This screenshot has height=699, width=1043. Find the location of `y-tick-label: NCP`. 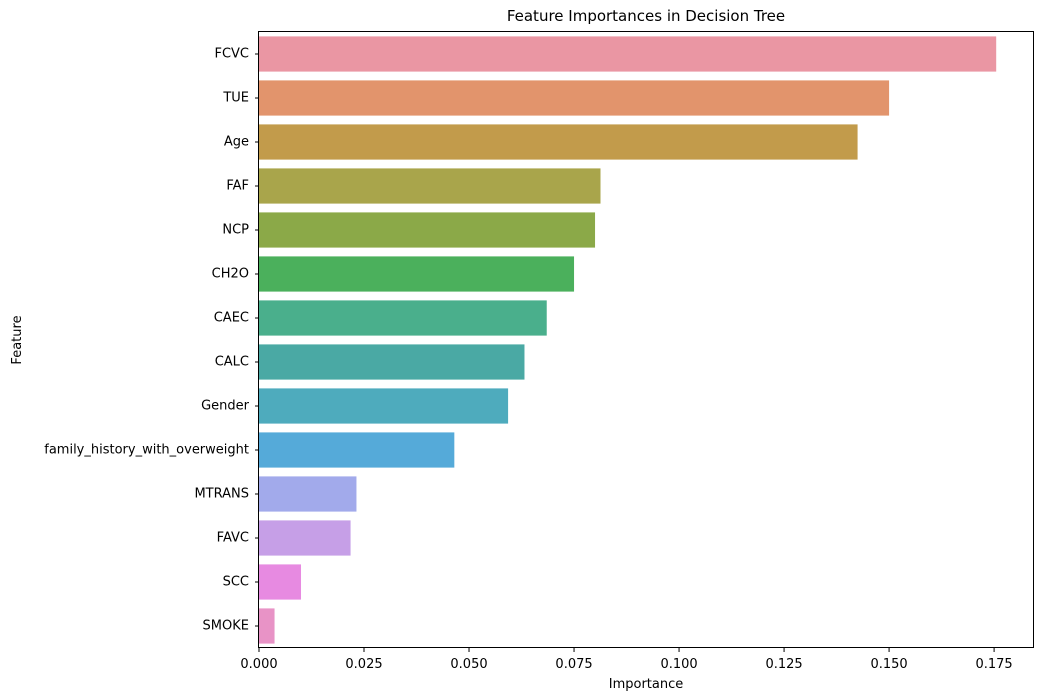

y-tick-label: NCP is located at coordinates (235, 230).